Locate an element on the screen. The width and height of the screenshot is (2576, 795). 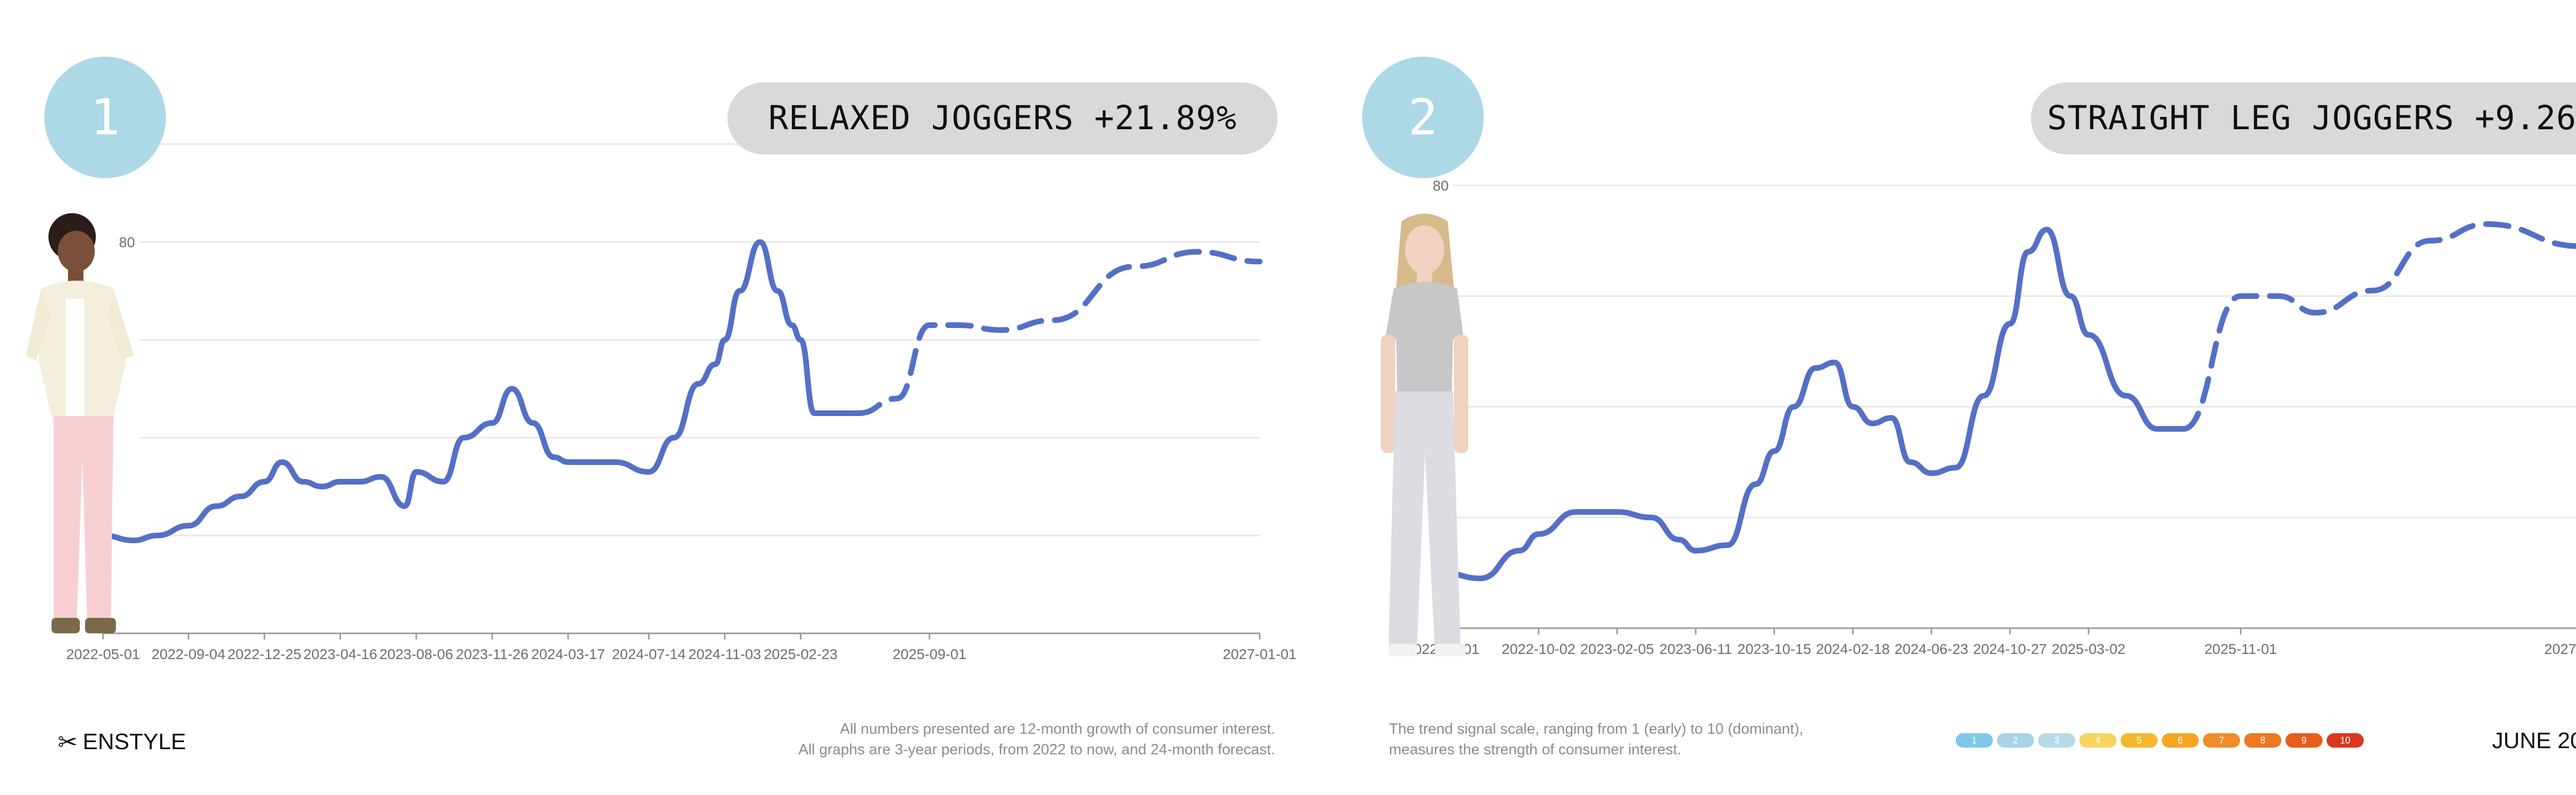
x-tick-label: 2024-02-18 is located at coordinates (1853, 649).